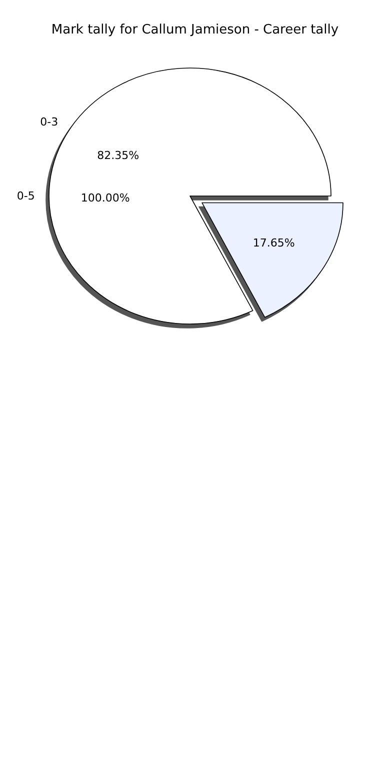 The width and height of the screenshot is (390, 780). Describe the element at coordinates (49, 121) in the screenshot. I see `slice-label: 0-3` at that location.